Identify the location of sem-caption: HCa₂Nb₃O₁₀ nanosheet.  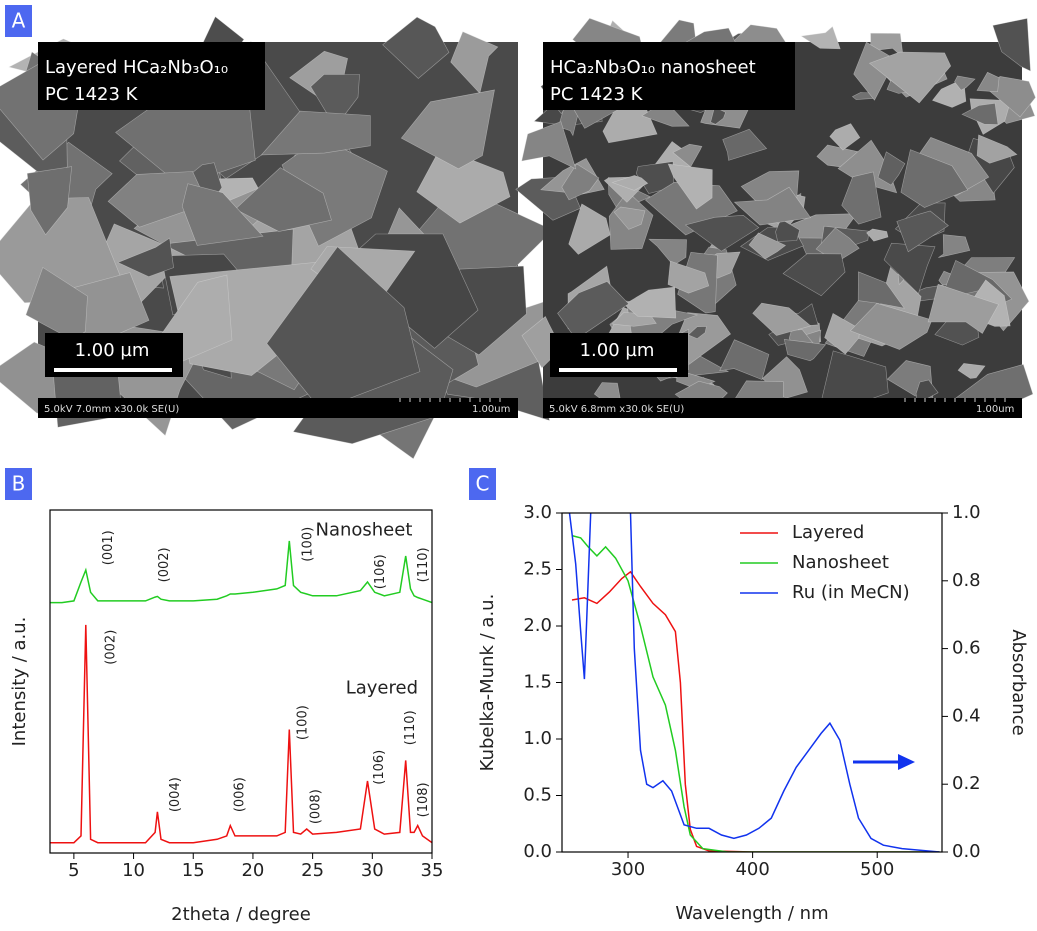
(653, 67).